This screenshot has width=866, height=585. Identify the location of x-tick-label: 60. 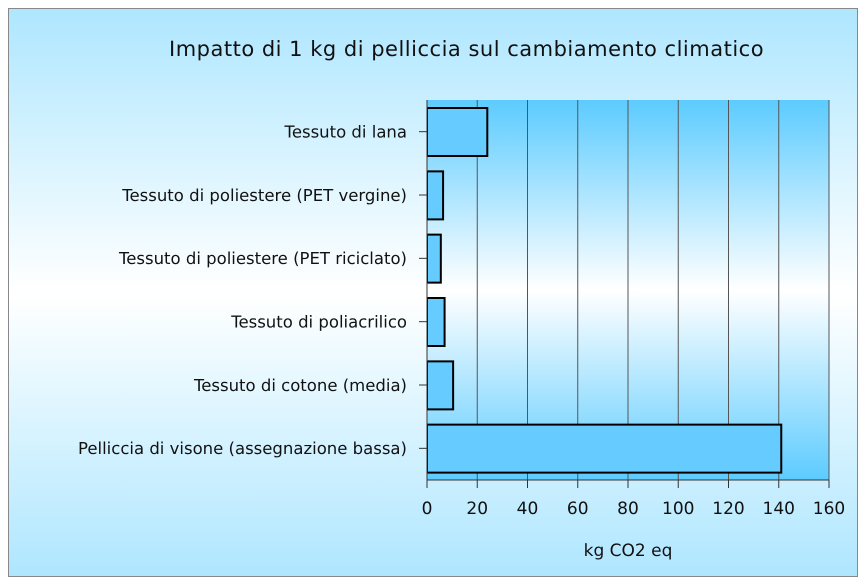
(577, 509).